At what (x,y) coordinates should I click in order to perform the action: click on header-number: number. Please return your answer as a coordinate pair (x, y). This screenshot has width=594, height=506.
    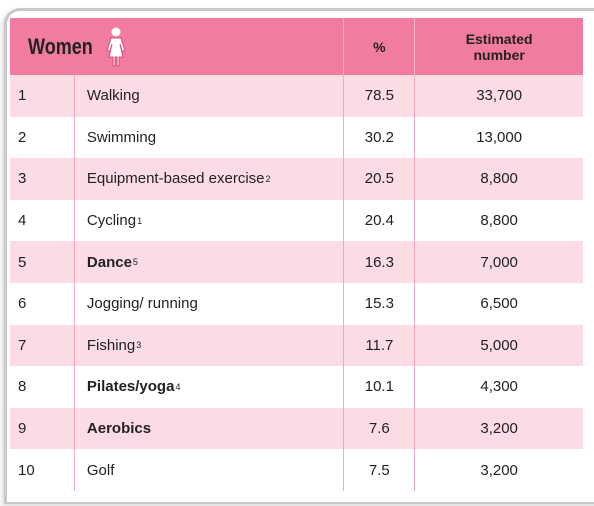
    Looking at the image, I should click on (499, 54).